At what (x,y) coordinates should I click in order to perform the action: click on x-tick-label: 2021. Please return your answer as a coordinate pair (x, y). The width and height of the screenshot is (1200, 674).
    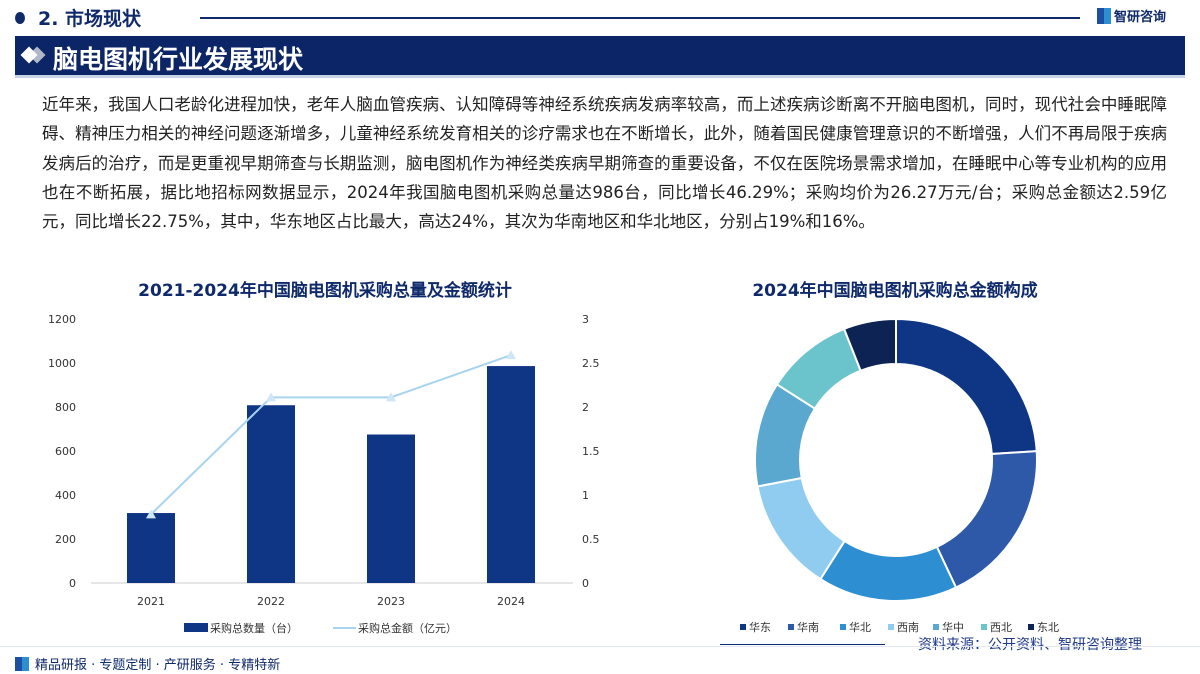
    Looking at the image, I should click on (151, 601).